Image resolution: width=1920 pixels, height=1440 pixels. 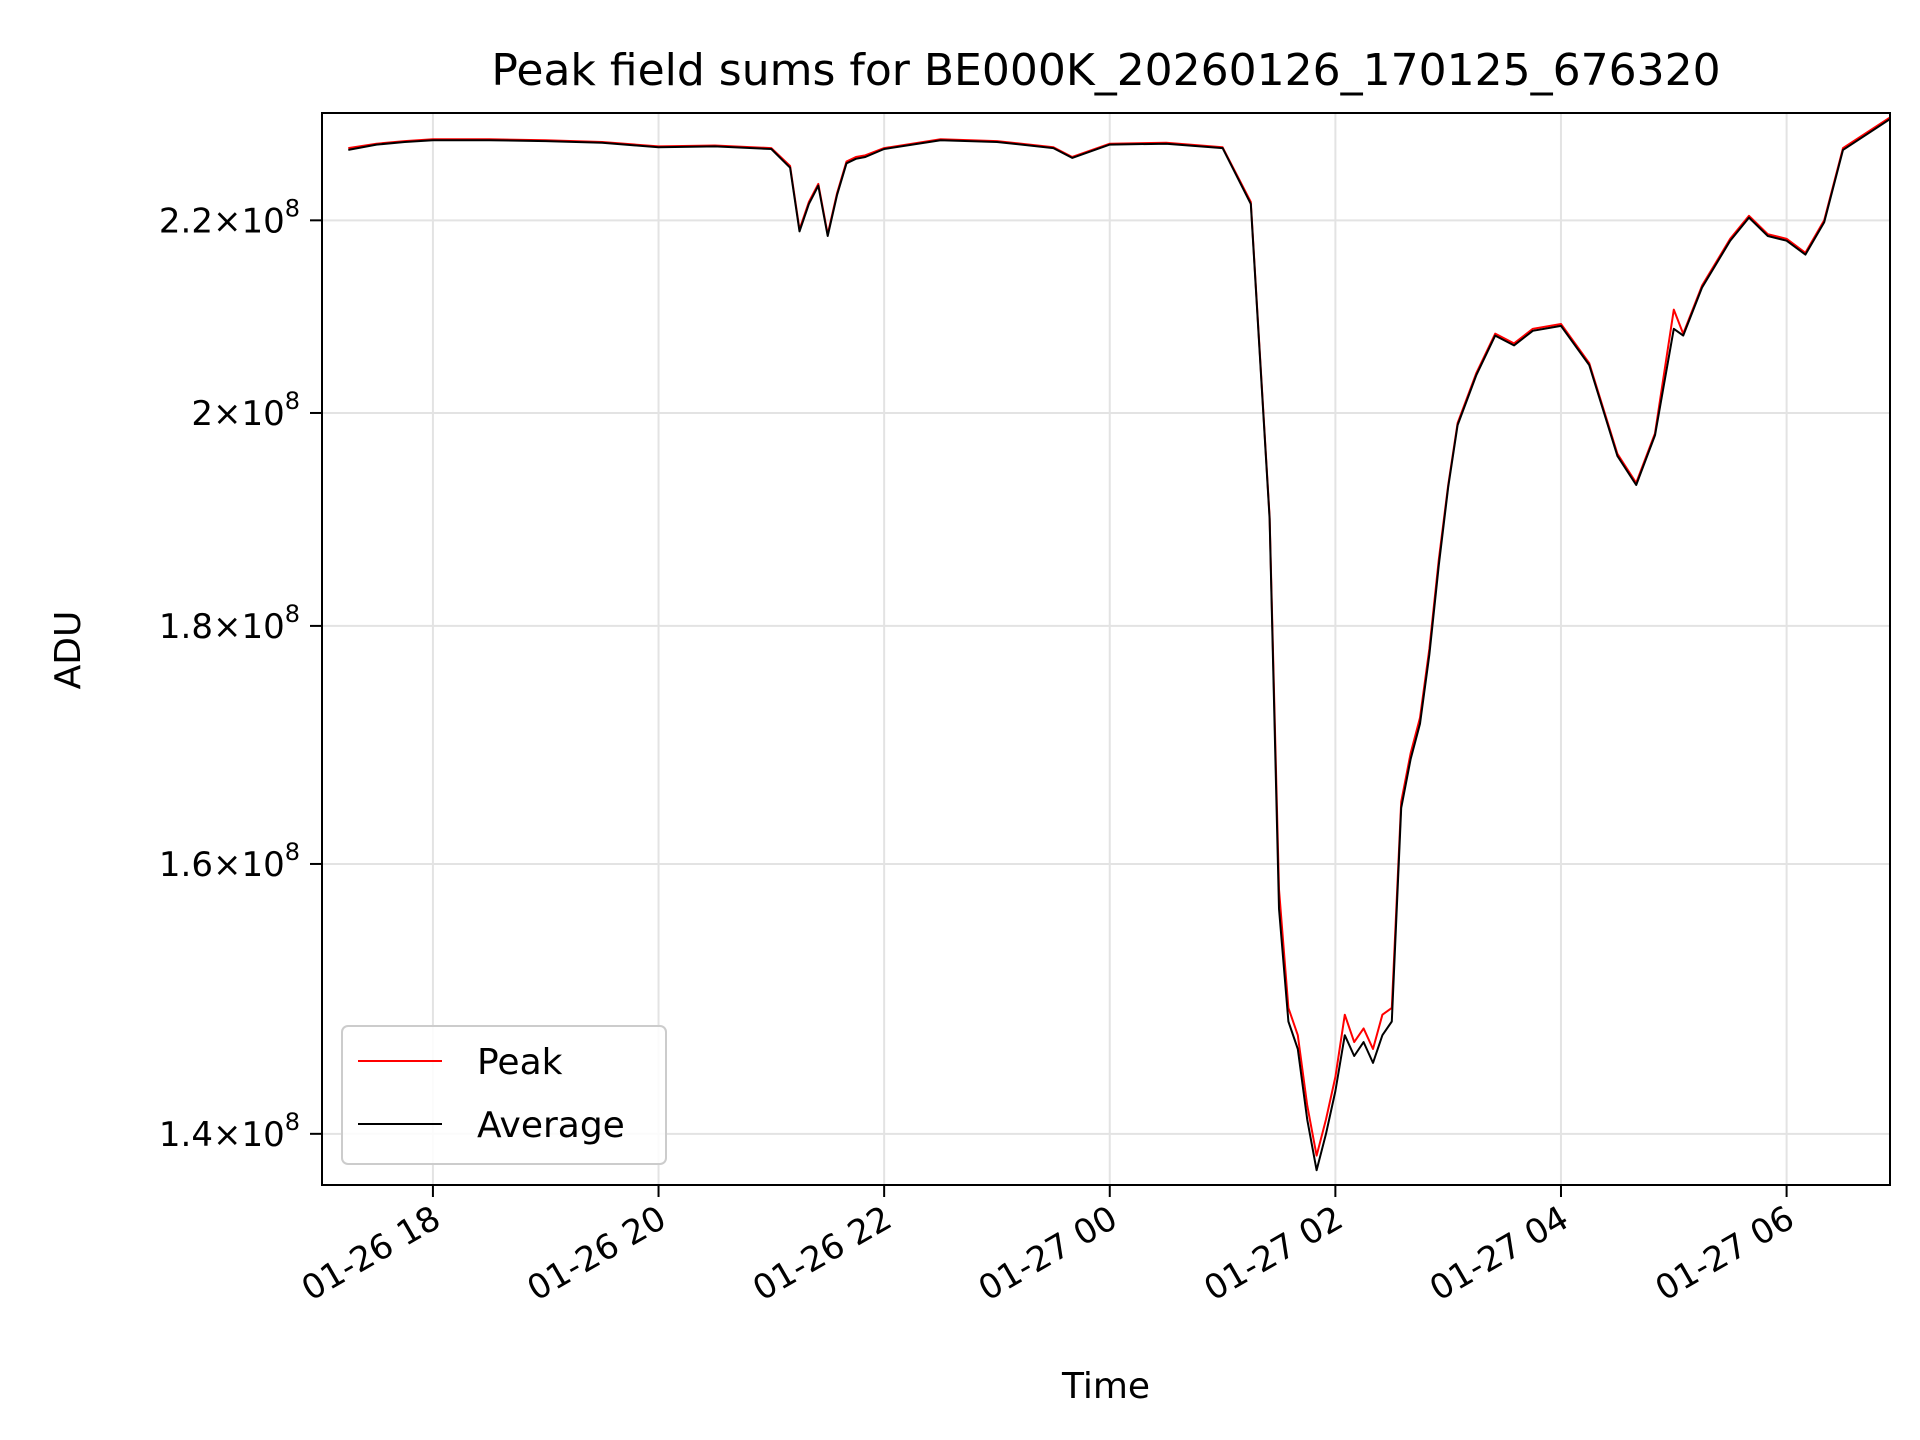 What do you see at coordinates (229, 1131) in the screenshot?
I see `y-tick-label: 1.4×108` at bounding box center [229, 1131].